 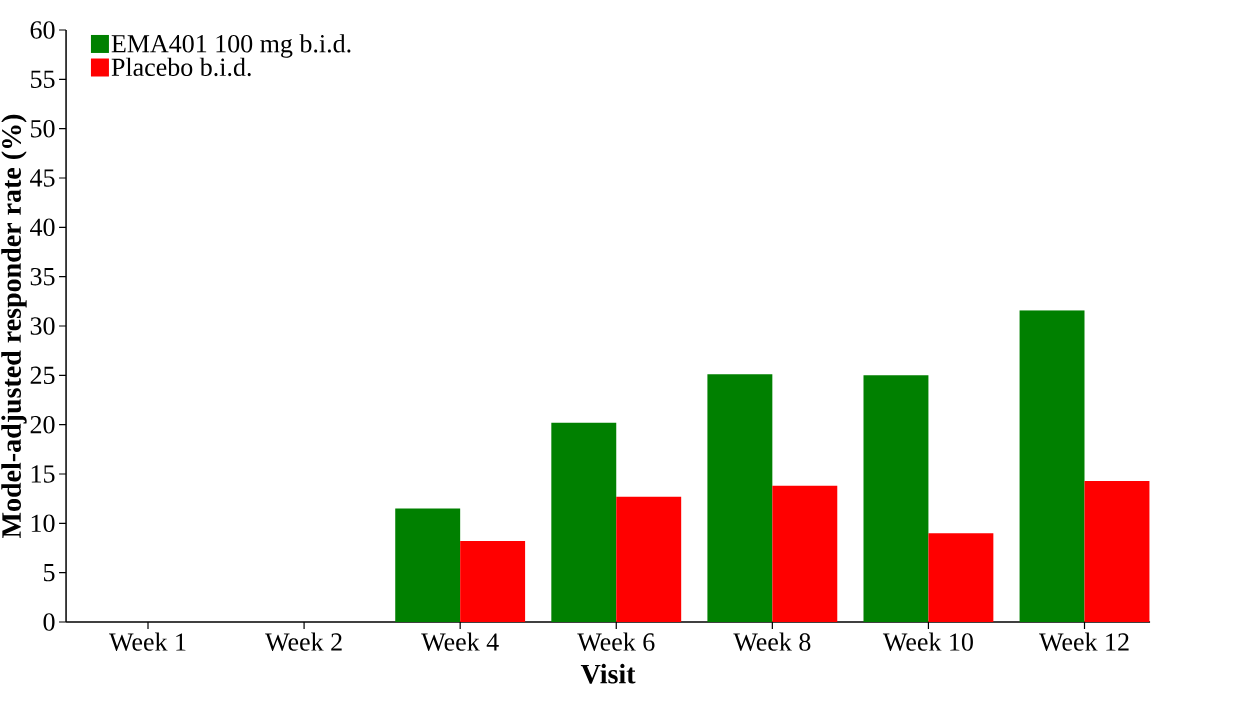 What do you see at coordinates (1084, 641) in the screenshot?
I see `x-tick-label: Week 12` at bounding box center [1084, 641].